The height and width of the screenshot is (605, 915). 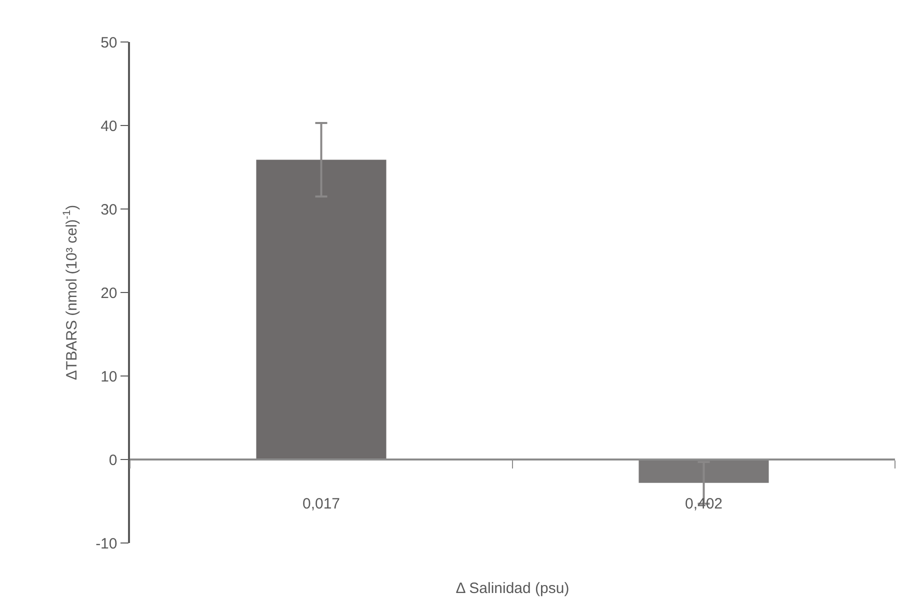 I want to click on x-tick-label: 0,402, so click(x=703, y=503).